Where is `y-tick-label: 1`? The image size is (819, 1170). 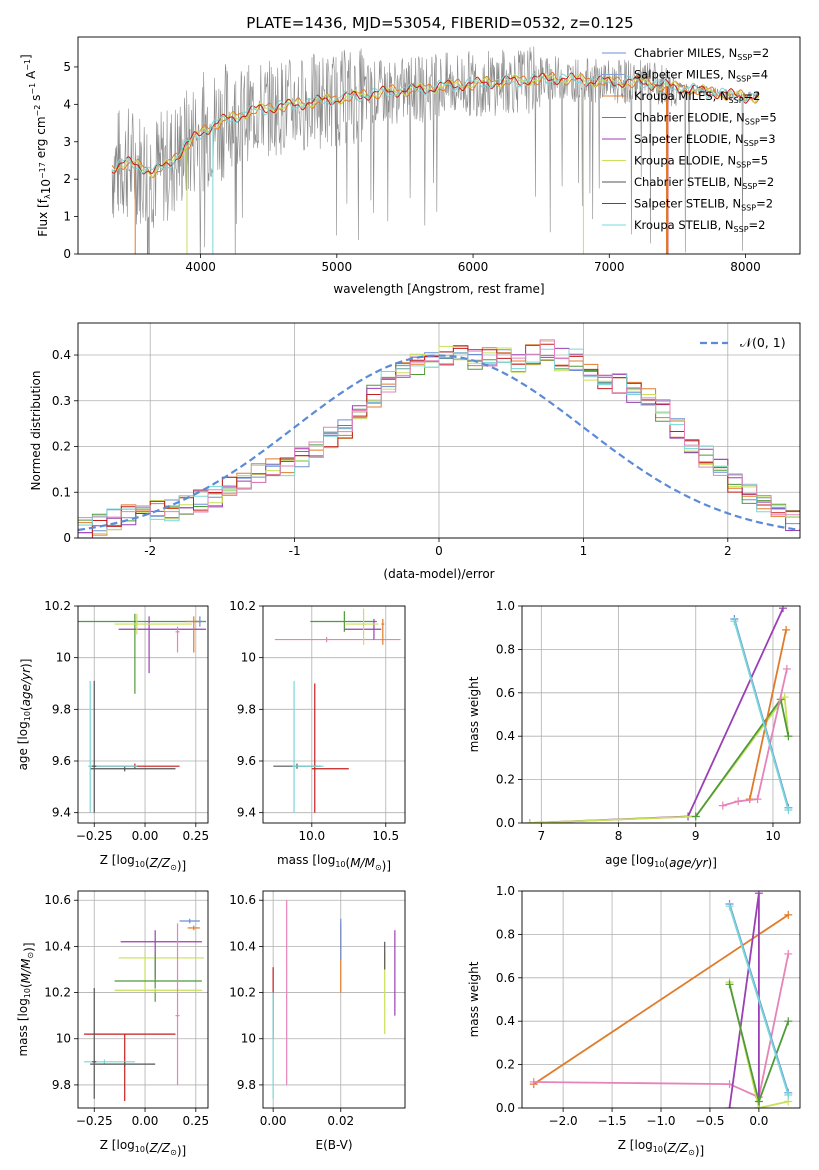
y-tick-label: 1 is located at coordinates (67, 217).